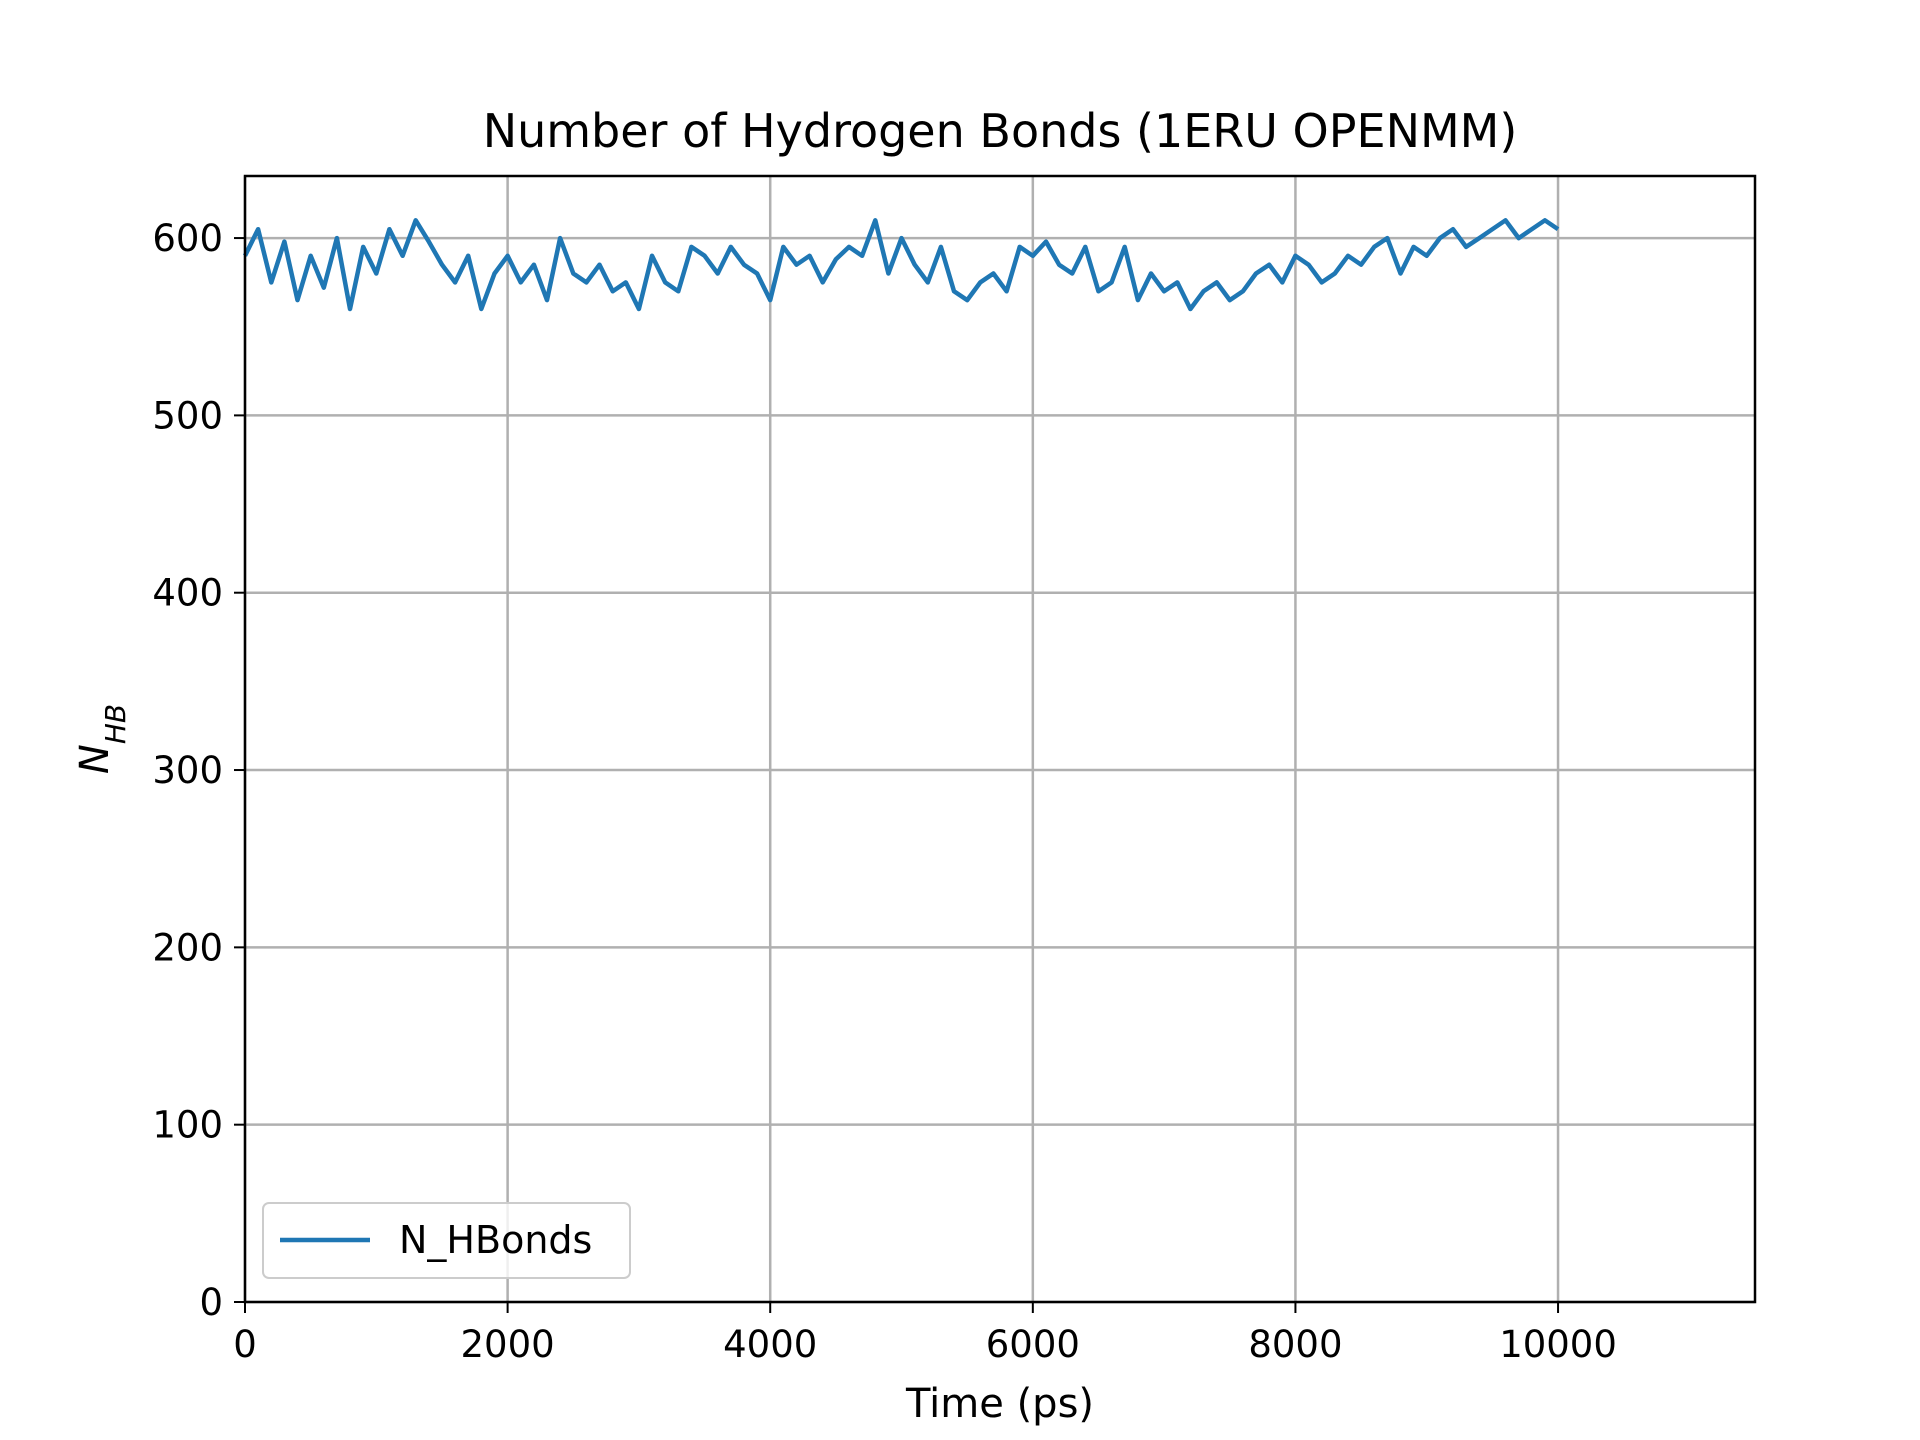 Image resolution: width=1920 pixels, height=1440 pixels. Describe the element at coordinates (999, 1404) in the screenshot. I see `x-axis-title: Time (ps)` at that location.